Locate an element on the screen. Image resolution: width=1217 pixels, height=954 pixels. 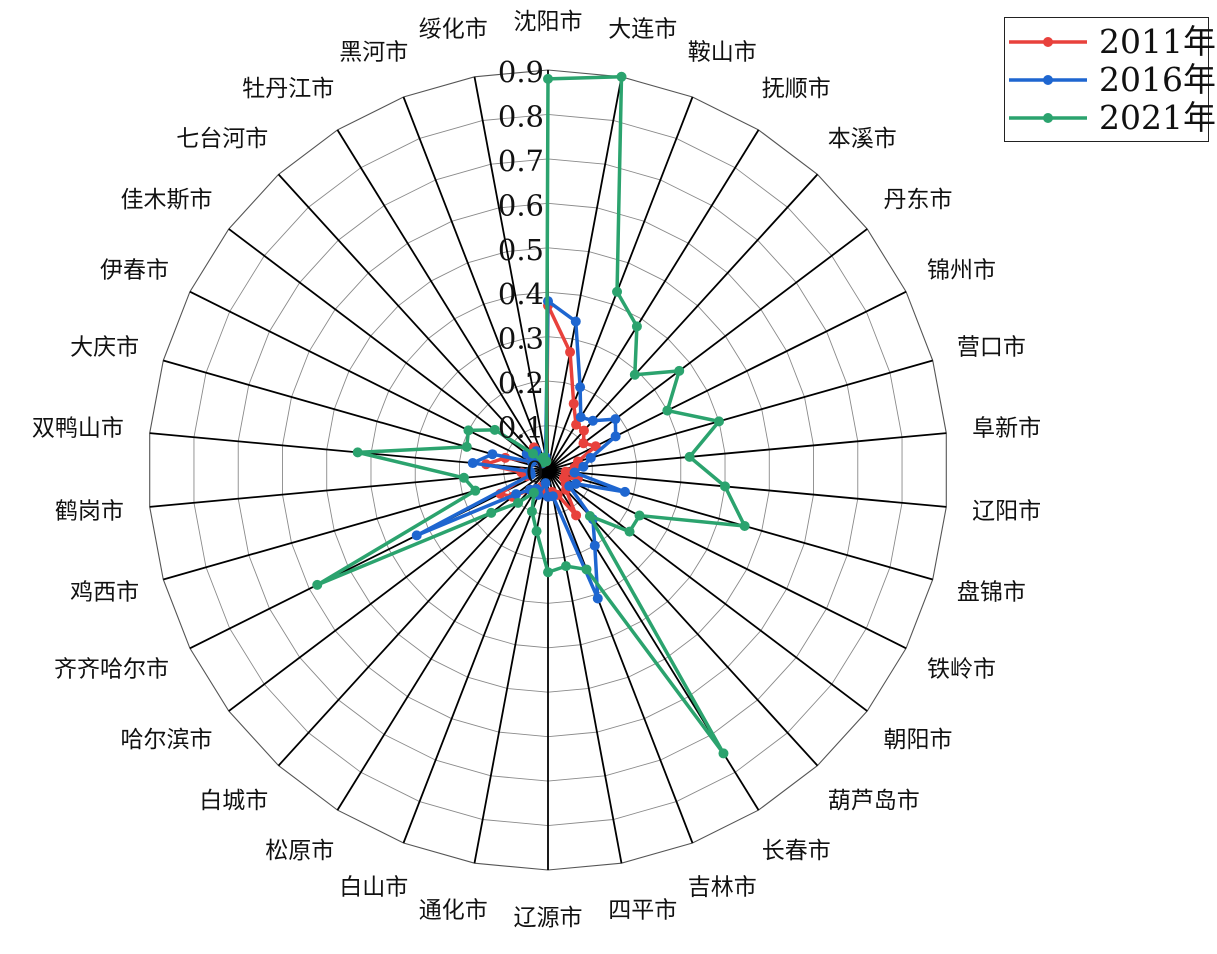
category-label: 朝阳市 is located at coordinates (918, 740).